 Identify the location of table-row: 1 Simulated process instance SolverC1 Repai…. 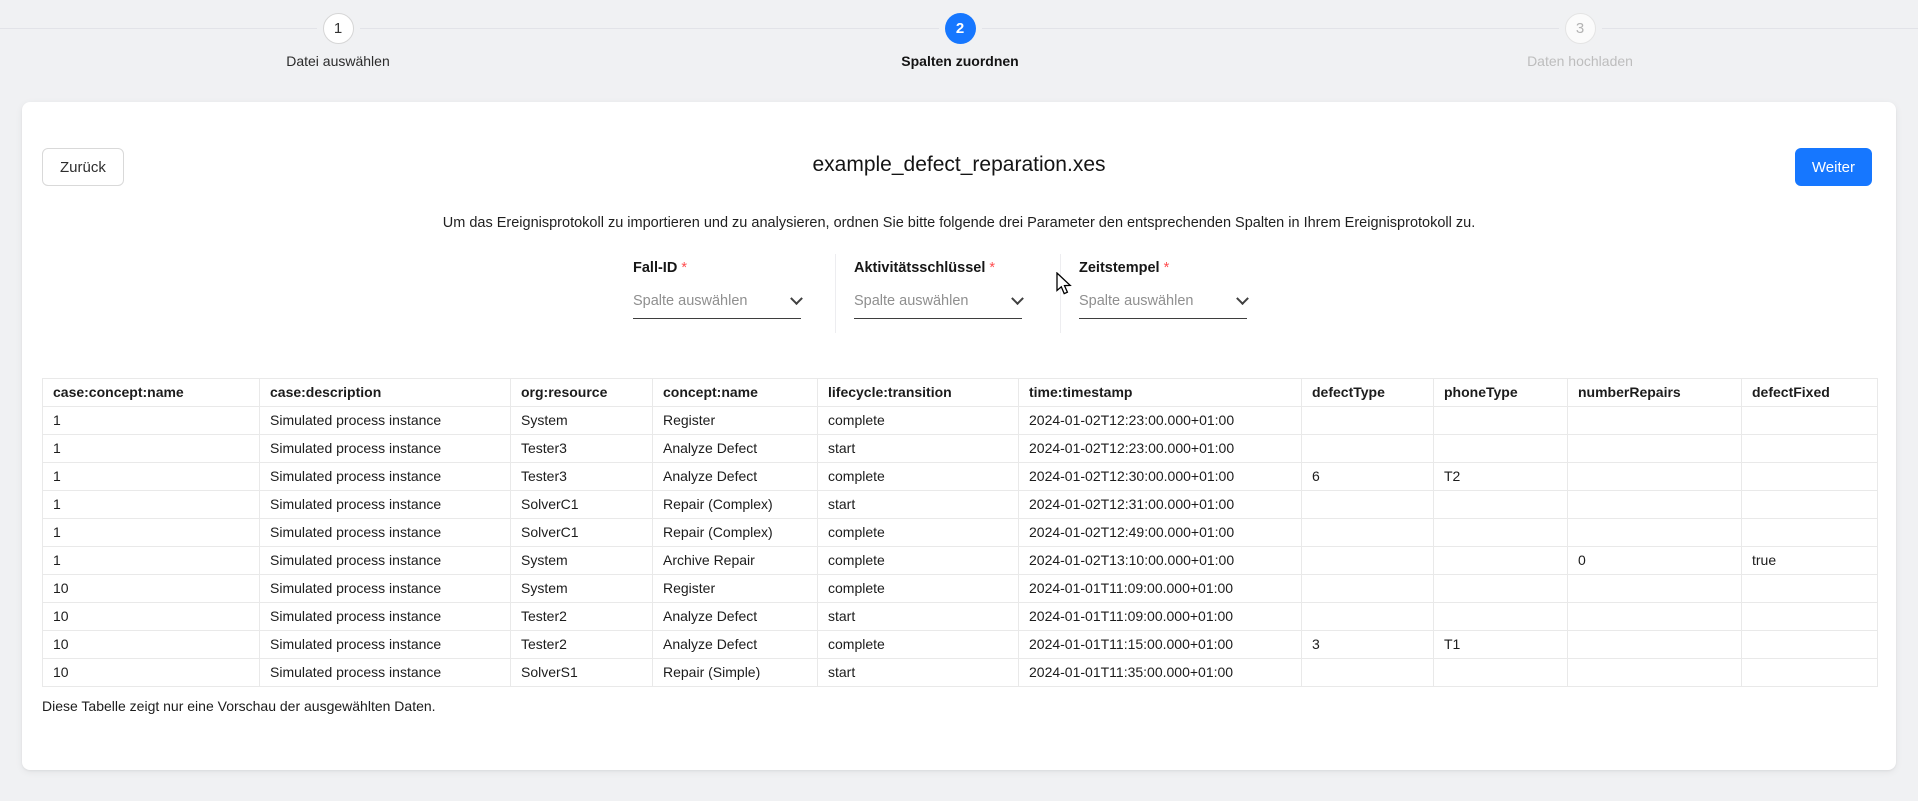
(960, 504).